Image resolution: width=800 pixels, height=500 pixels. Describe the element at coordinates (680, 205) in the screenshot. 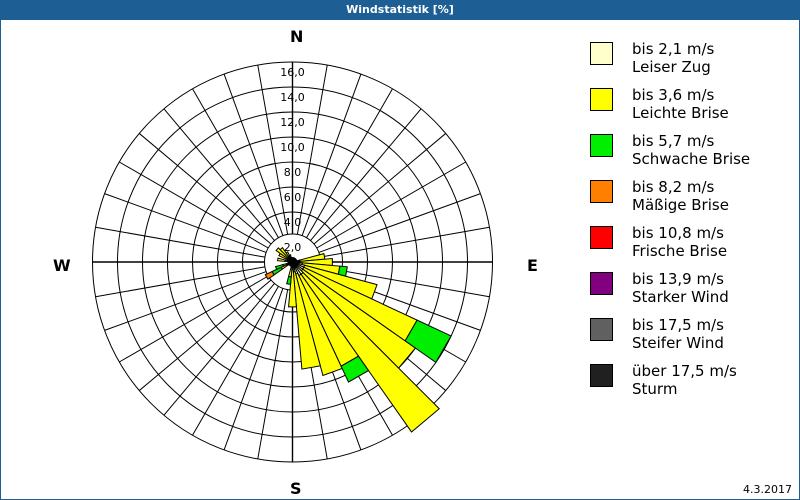

I see `legend-name: Mäßige Brise` at that location.